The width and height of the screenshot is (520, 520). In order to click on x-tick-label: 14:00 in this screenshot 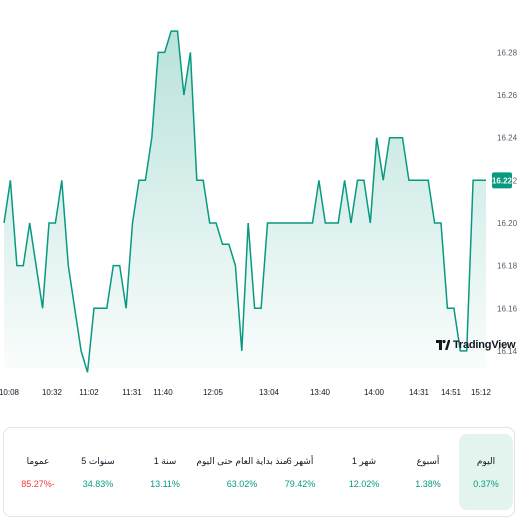, I will do `click(374, 392)`.